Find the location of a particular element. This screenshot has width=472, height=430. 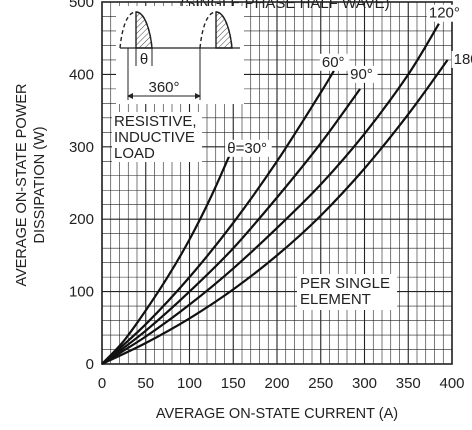

y-tick-label: 500 is located at coordinates (81, 5).